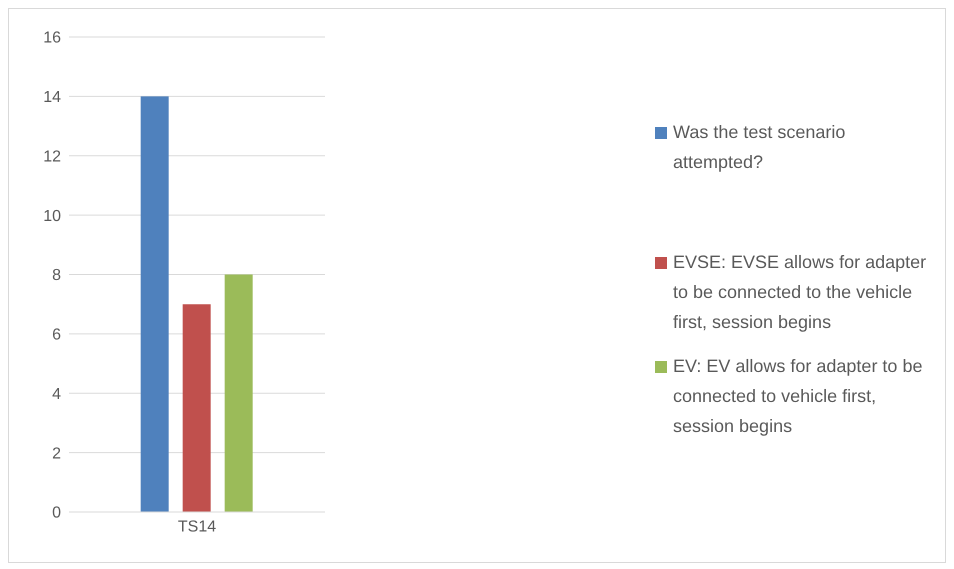 The image size is (954, 569). What do you see at coordinates (197, 527) in the screenshot?
I see `x-tick-label: TS14` at bounding box center [197, 527].